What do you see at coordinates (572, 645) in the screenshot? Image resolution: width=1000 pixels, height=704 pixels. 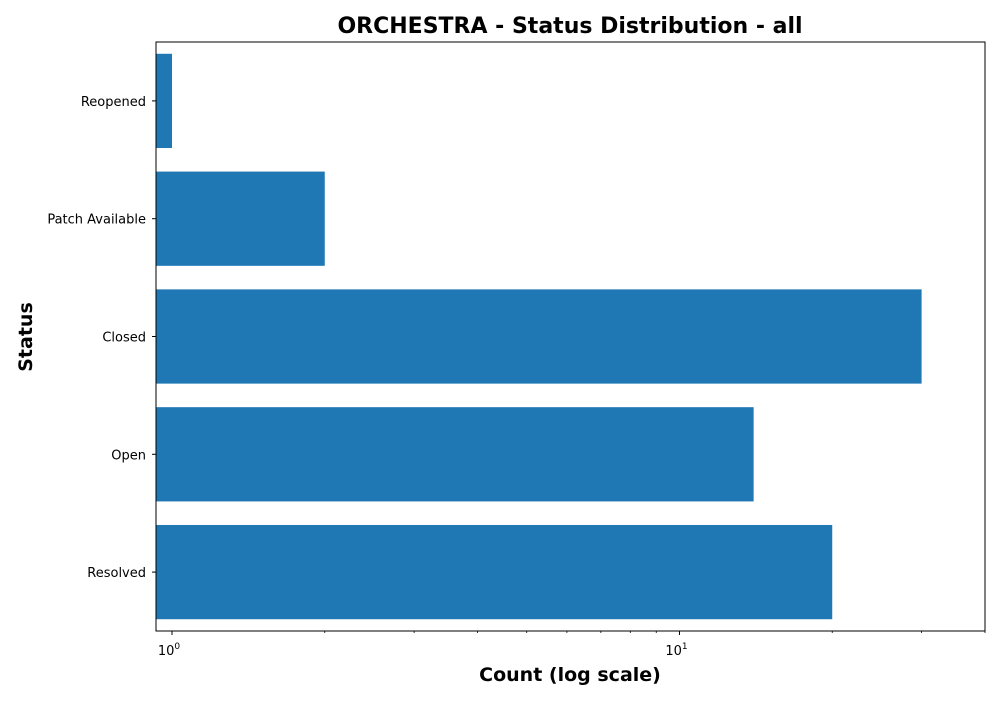 I see `x-ticks: 100 10¹` at bounding box center [572, 645].